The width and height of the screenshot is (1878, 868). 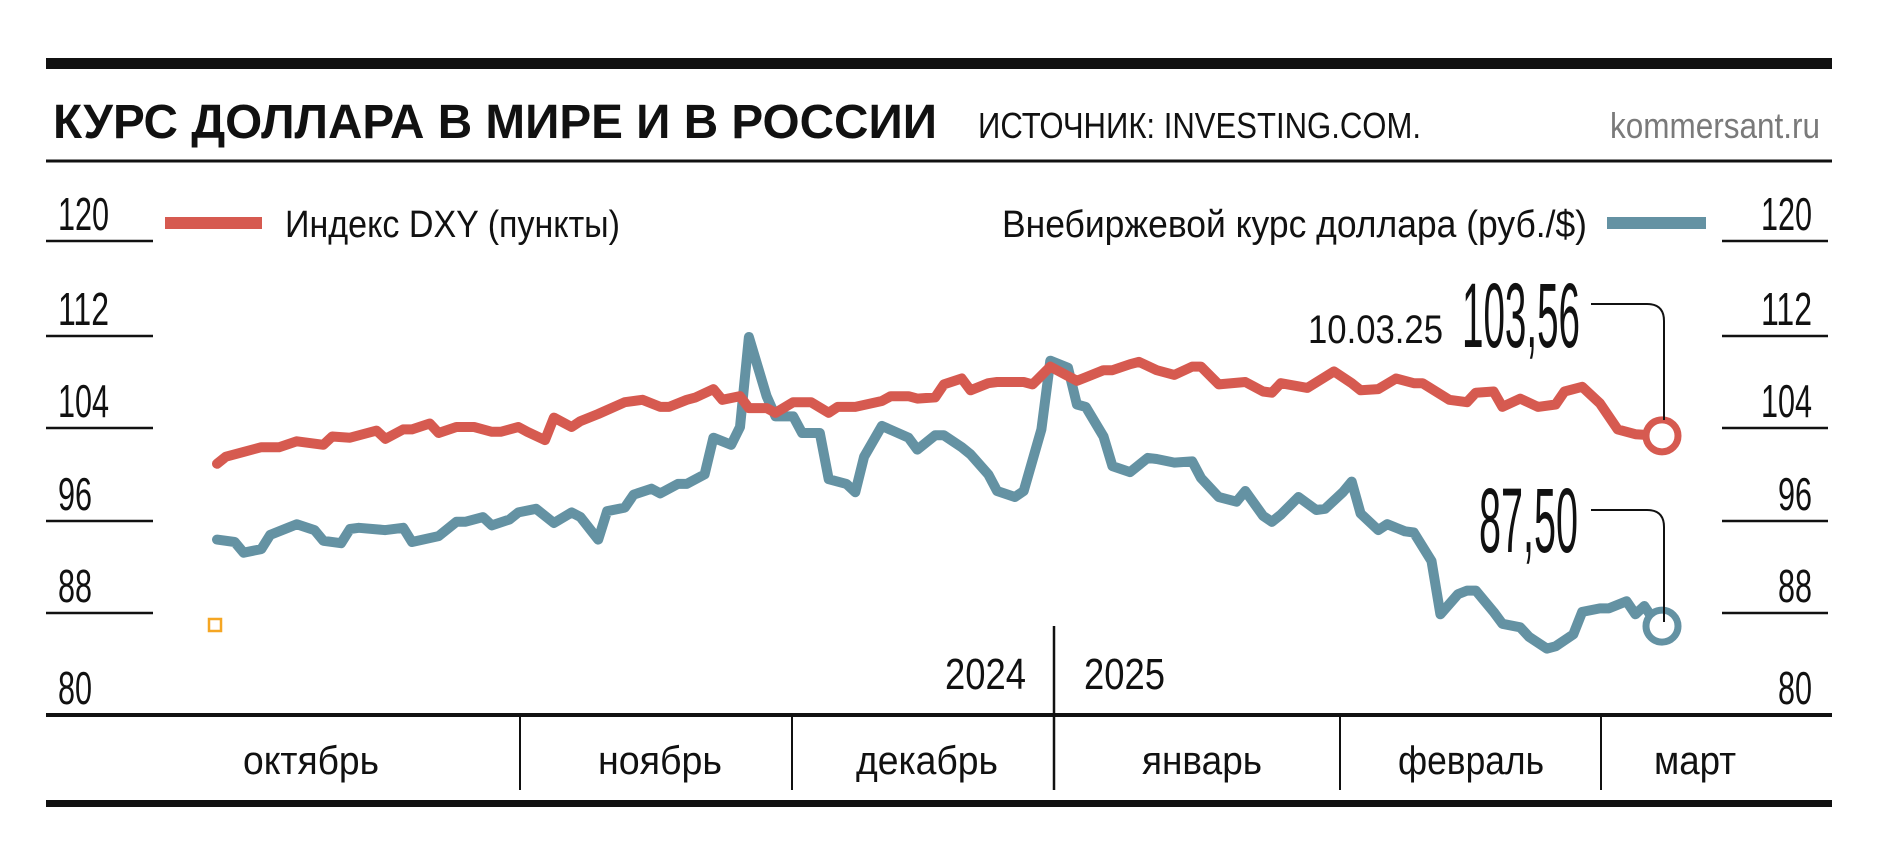 I want to click on leader-line-rub, so click(x=1628, y=565).